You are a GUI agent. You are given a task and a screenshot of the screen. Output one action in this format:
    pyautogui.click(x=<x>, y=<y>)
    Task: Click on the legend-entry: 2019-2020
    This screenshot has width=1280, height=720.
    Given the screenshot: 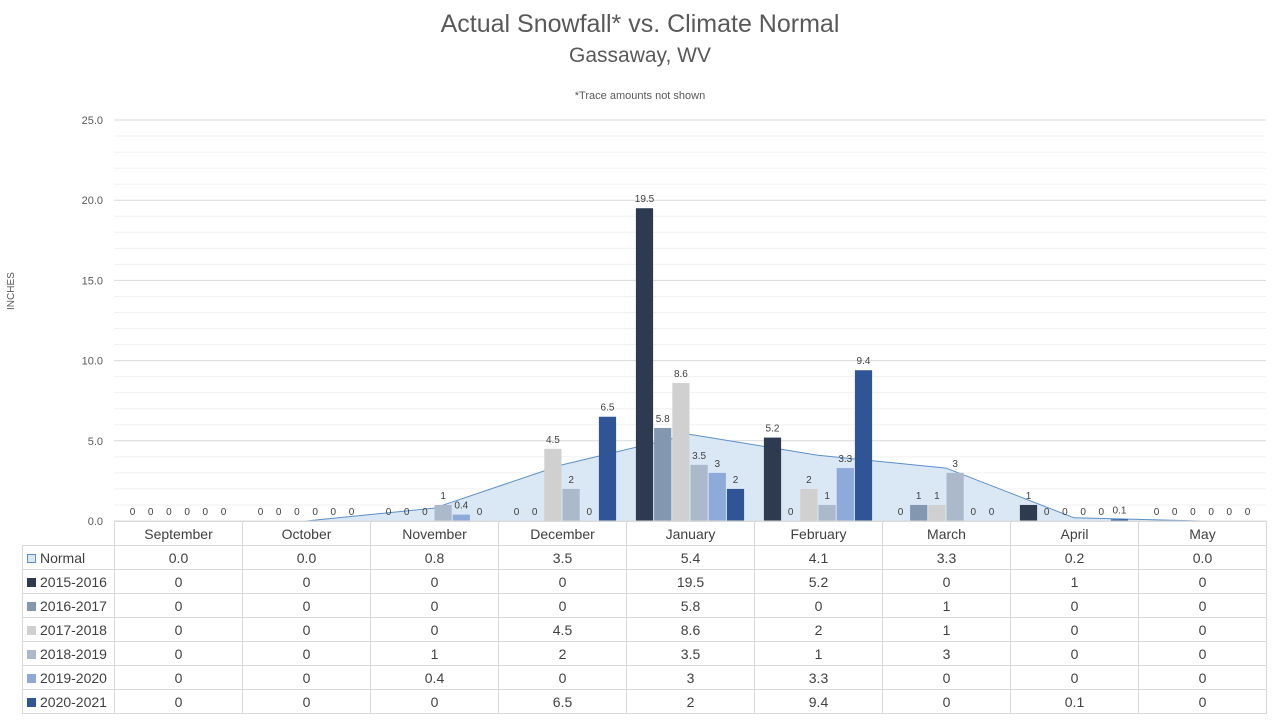 What is the action you would take?
    pyautogui.click(x=68, y=677)
    